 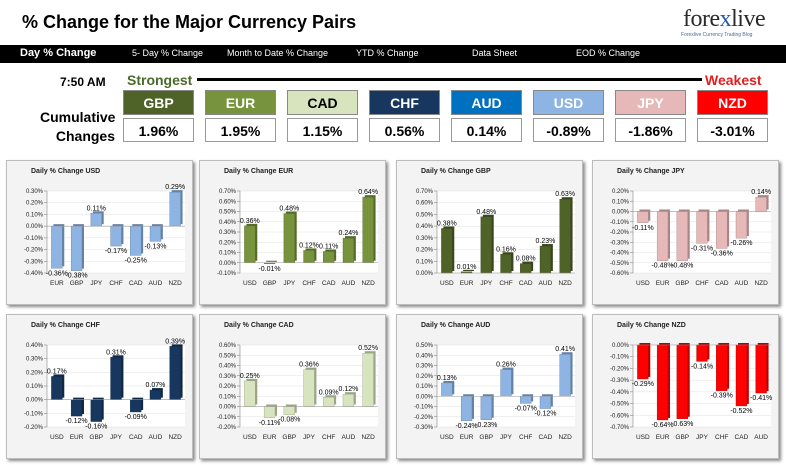 I want to click on data-label: -0.41%, so click(x=761, y=398).